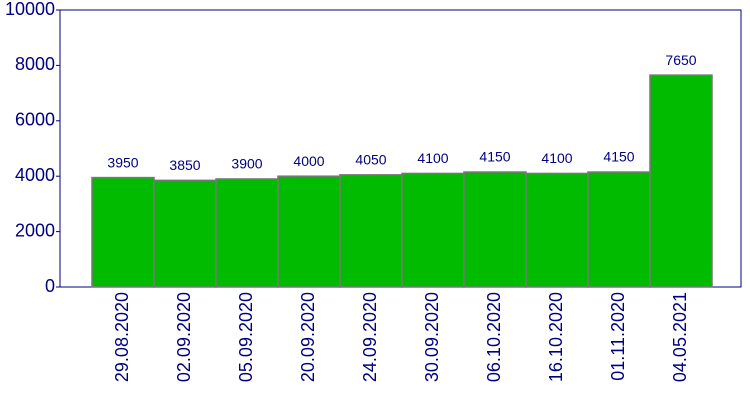 The height and width of the screenshot is (400, 750). What do you see at coordinates (432, 337) in the screenshot?
I see `x-tick-label: 30.09.2020` at bounding box center [432, 337].